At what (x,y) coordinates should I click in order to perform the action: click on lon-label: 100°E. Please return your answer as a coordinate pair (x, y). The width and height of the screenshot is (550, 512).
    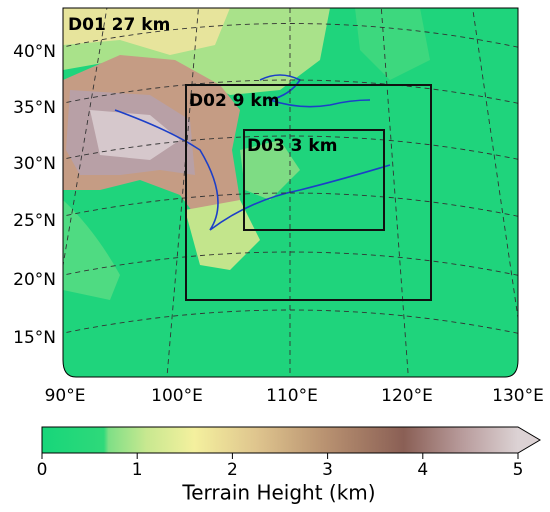
    Looking at the image, I should click on (177, 396).